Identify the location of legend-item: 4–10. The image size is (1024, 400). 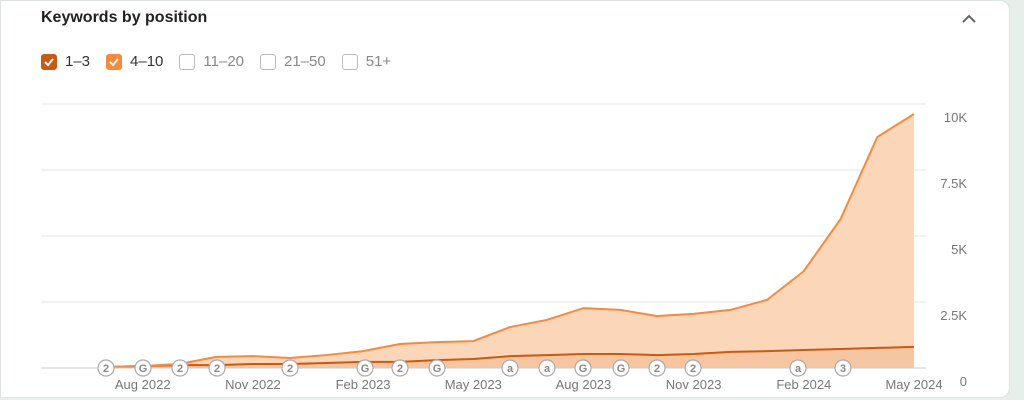
(134, 61).